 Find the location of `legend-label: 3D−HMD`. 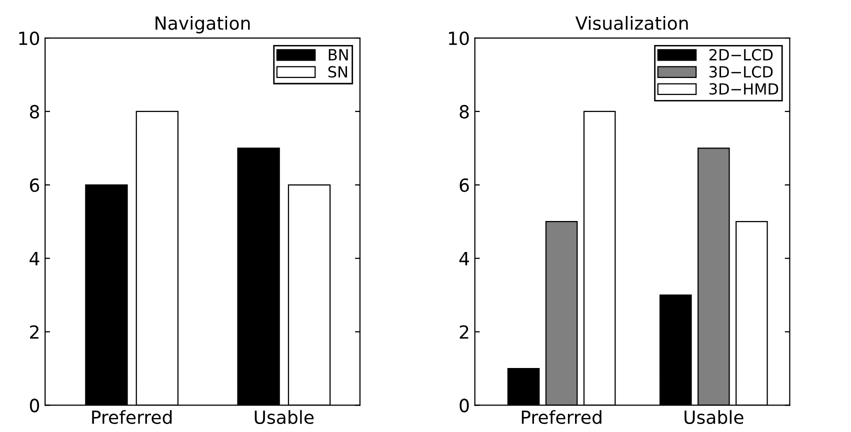

legend-label: 3D−HMD is located at coordinates (743, 89).